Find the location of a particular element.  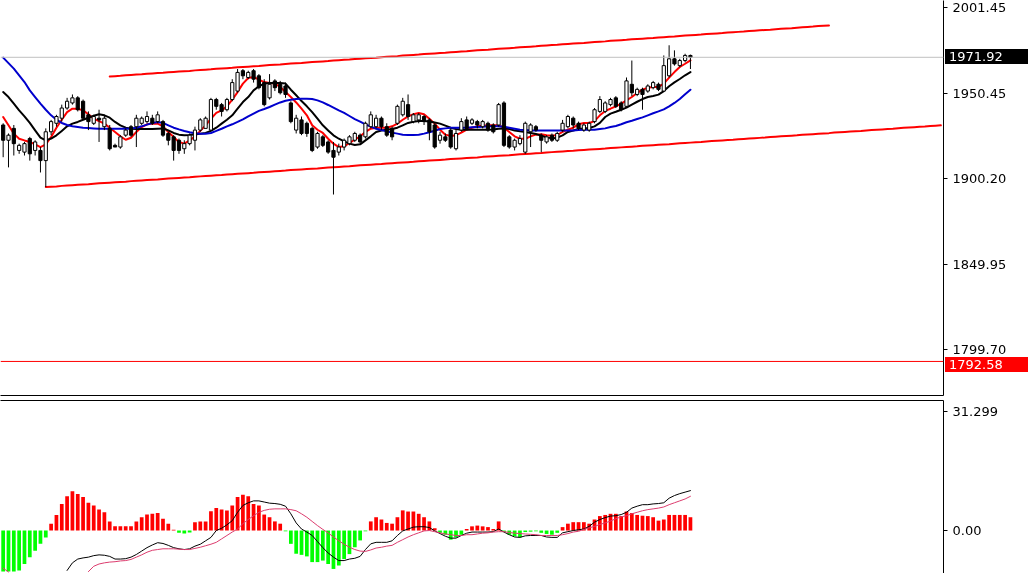

y-tick-label: 1849.95 is located at coordinates (979, 264).